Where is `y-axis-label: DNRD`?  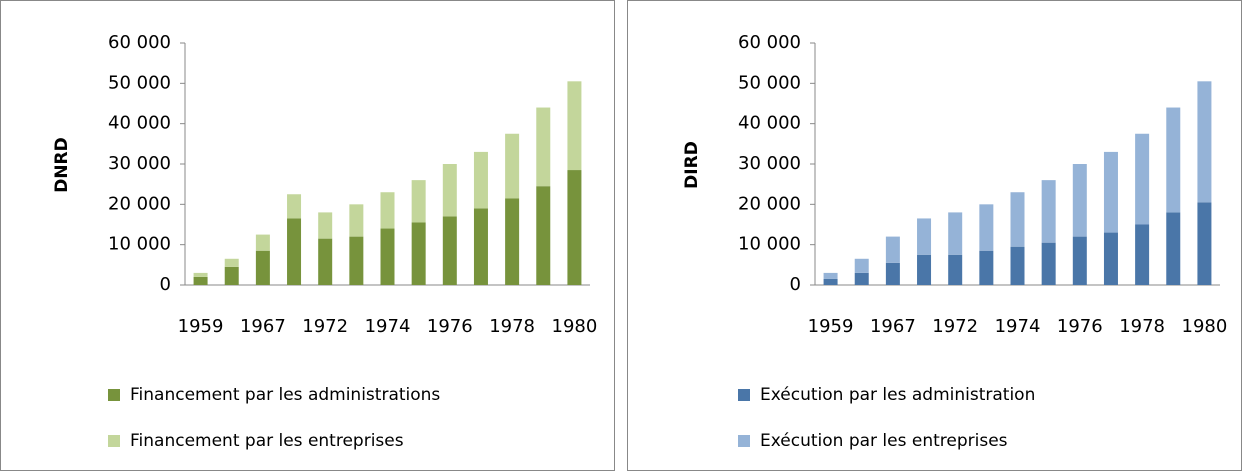 y-axis-label: DNRD is located at coordinates (62, 165).